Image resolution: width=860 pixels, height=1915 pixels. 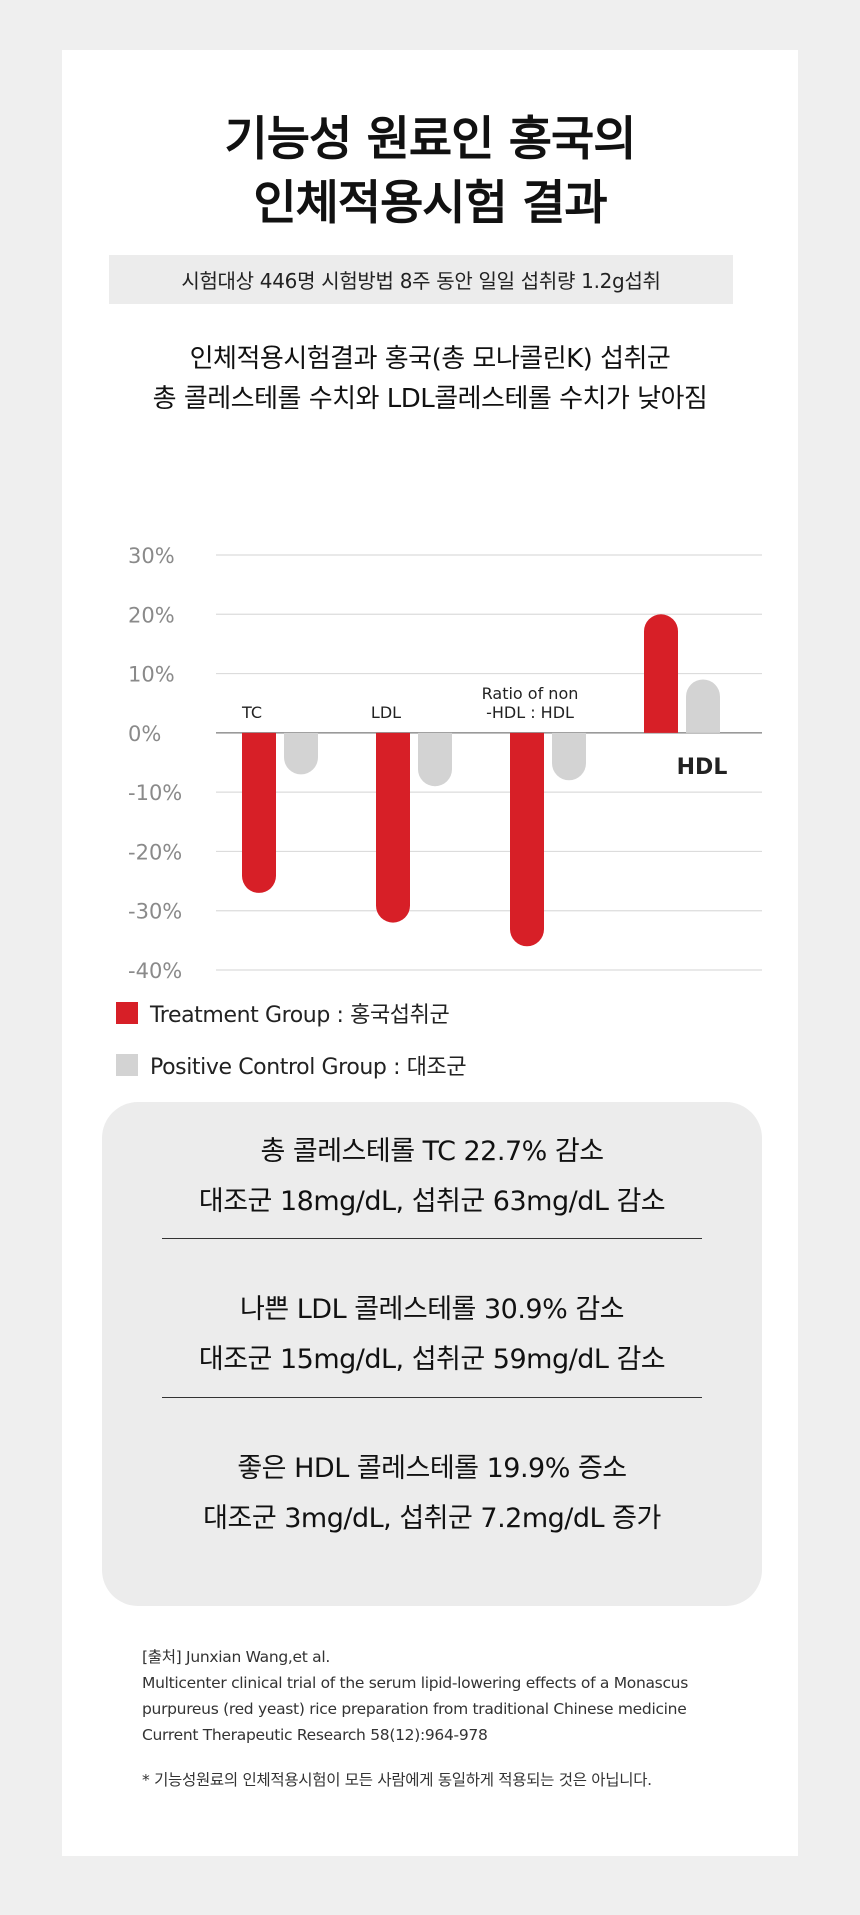 What do you see at coordinates (155, 852) in the screenshot?
I see `y-tick-label: -20%` at bounding box center [155, 852].